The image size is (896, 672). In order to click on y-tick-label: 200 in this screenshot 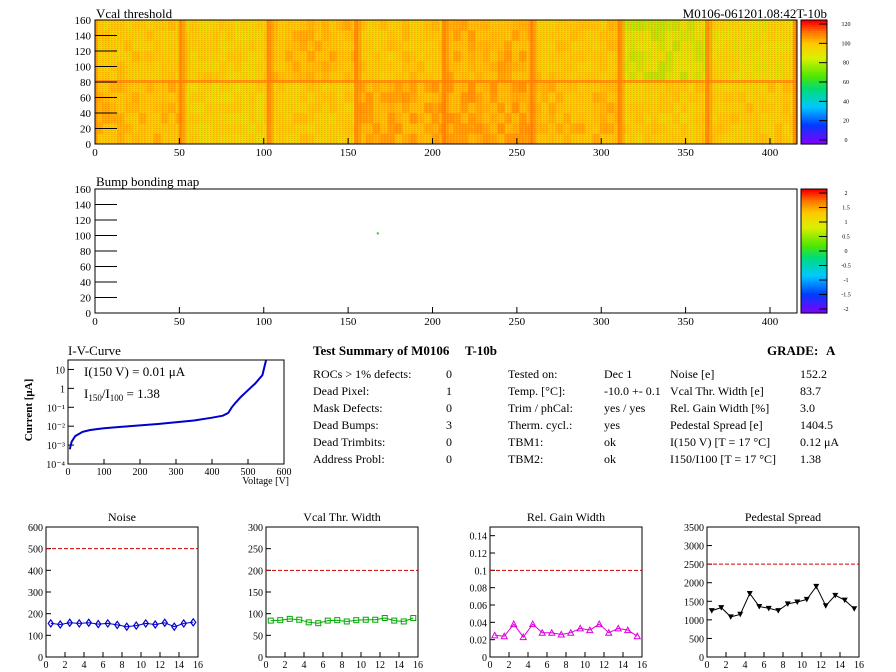, I will do `click(35, 615)`.